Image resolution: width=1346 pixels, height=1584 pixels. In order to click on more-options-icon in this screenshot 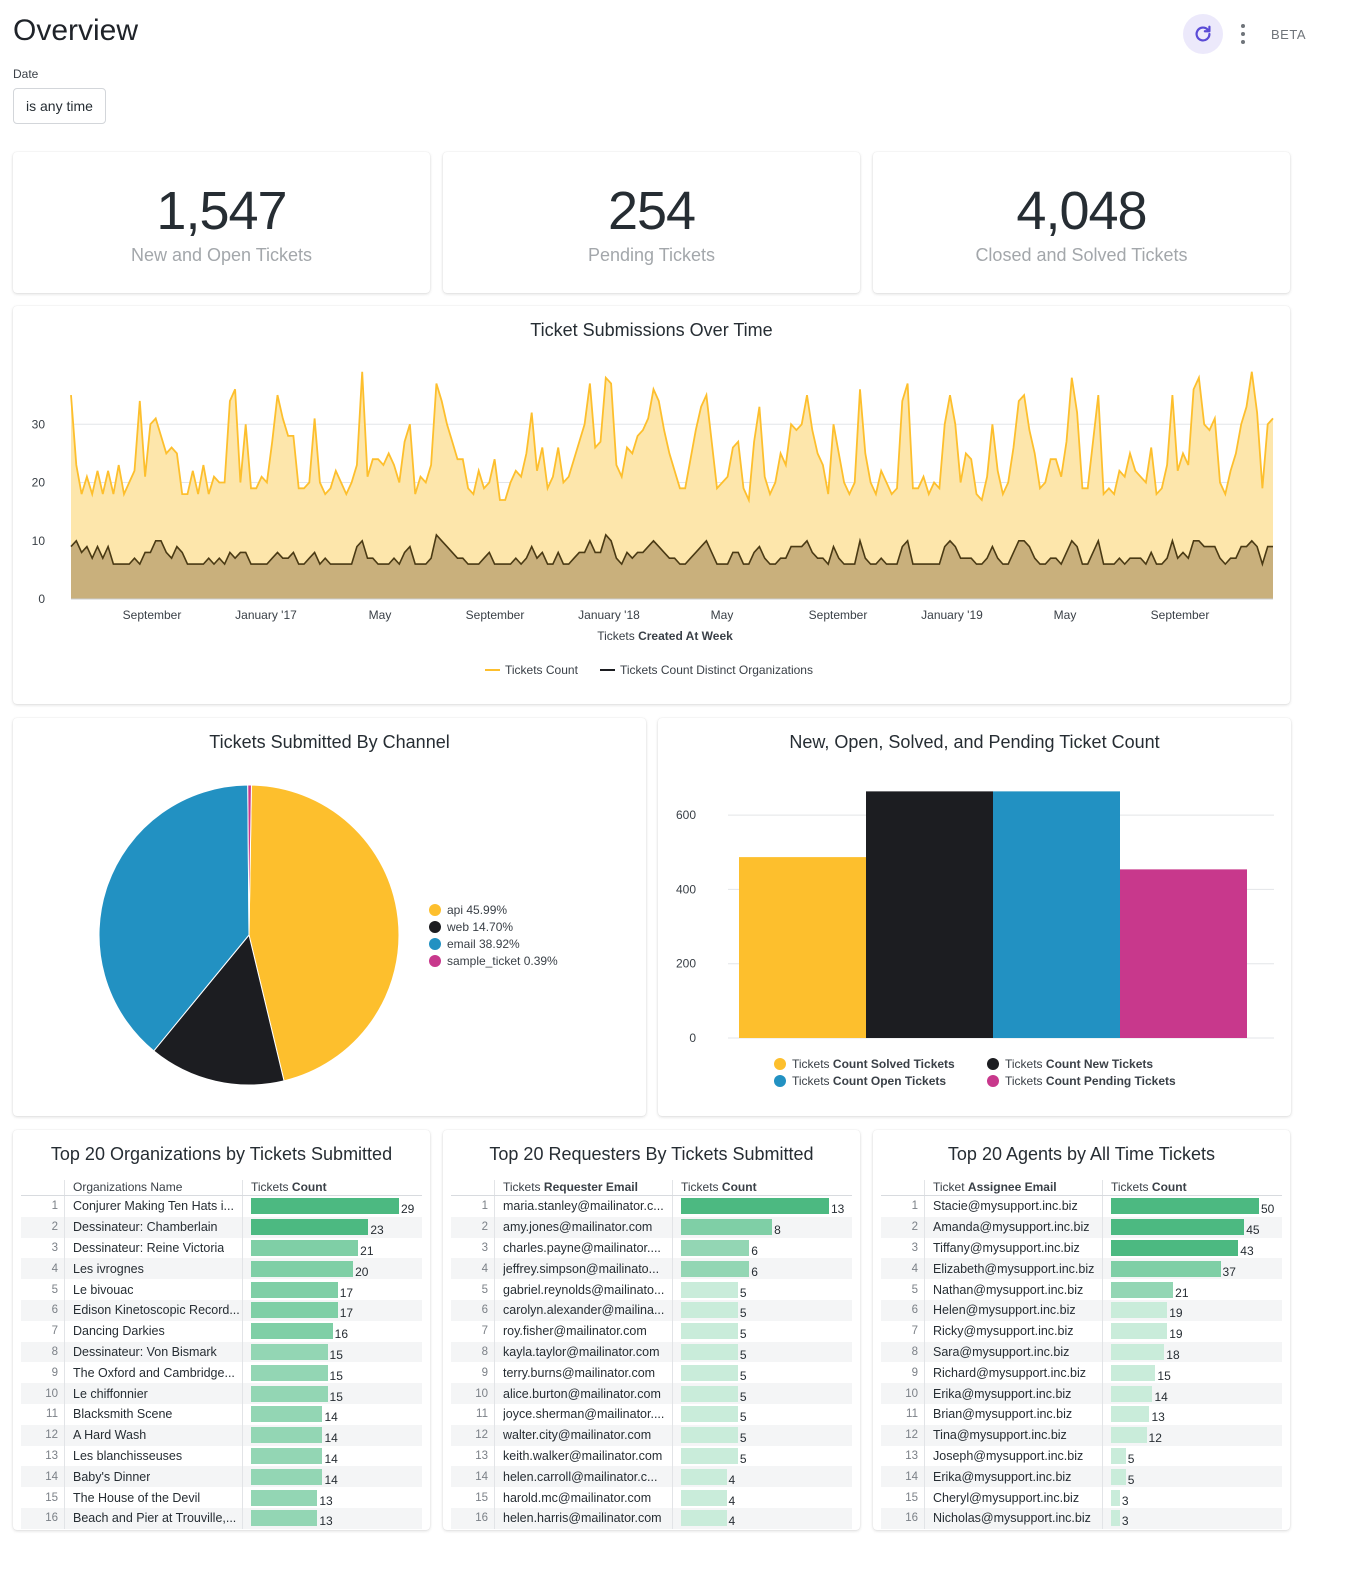, I will do `click(1243, 34)`.